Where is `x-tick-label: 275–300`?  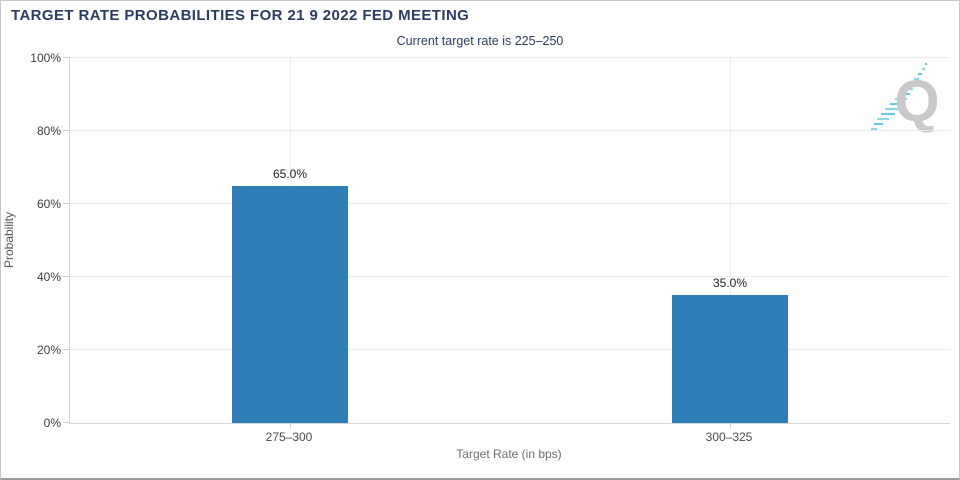 x-tick-label: 275–300 is located at coordinates (289, 437).